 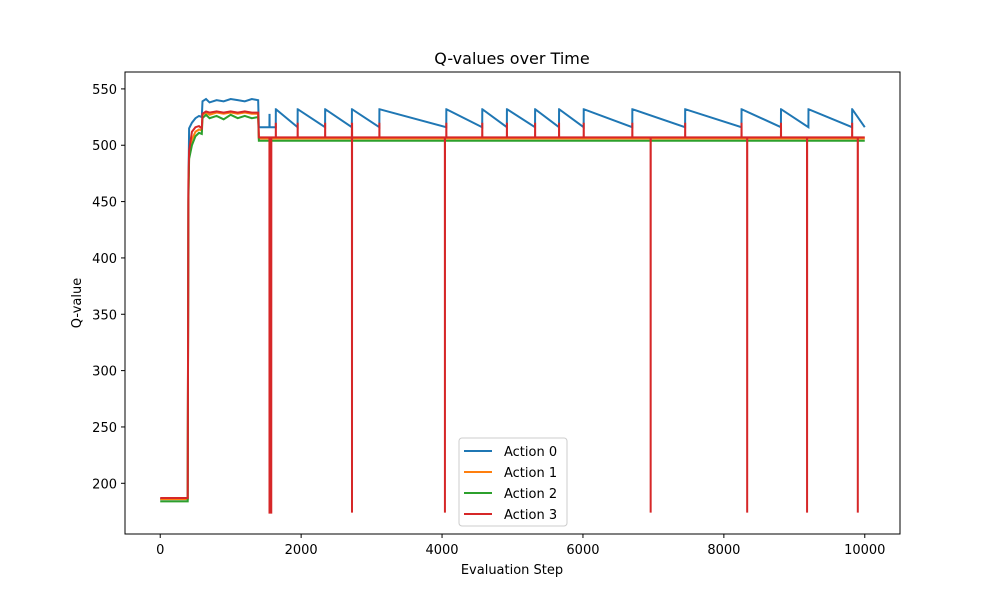 I want to click on x-tick-label: 4000, so click(x=441, y=550).